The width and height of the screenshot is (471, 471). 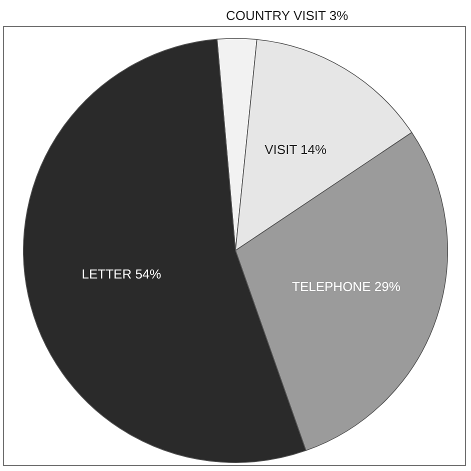 I want to click on slice-label: VISIT 14%, so click(x=295, y=150).